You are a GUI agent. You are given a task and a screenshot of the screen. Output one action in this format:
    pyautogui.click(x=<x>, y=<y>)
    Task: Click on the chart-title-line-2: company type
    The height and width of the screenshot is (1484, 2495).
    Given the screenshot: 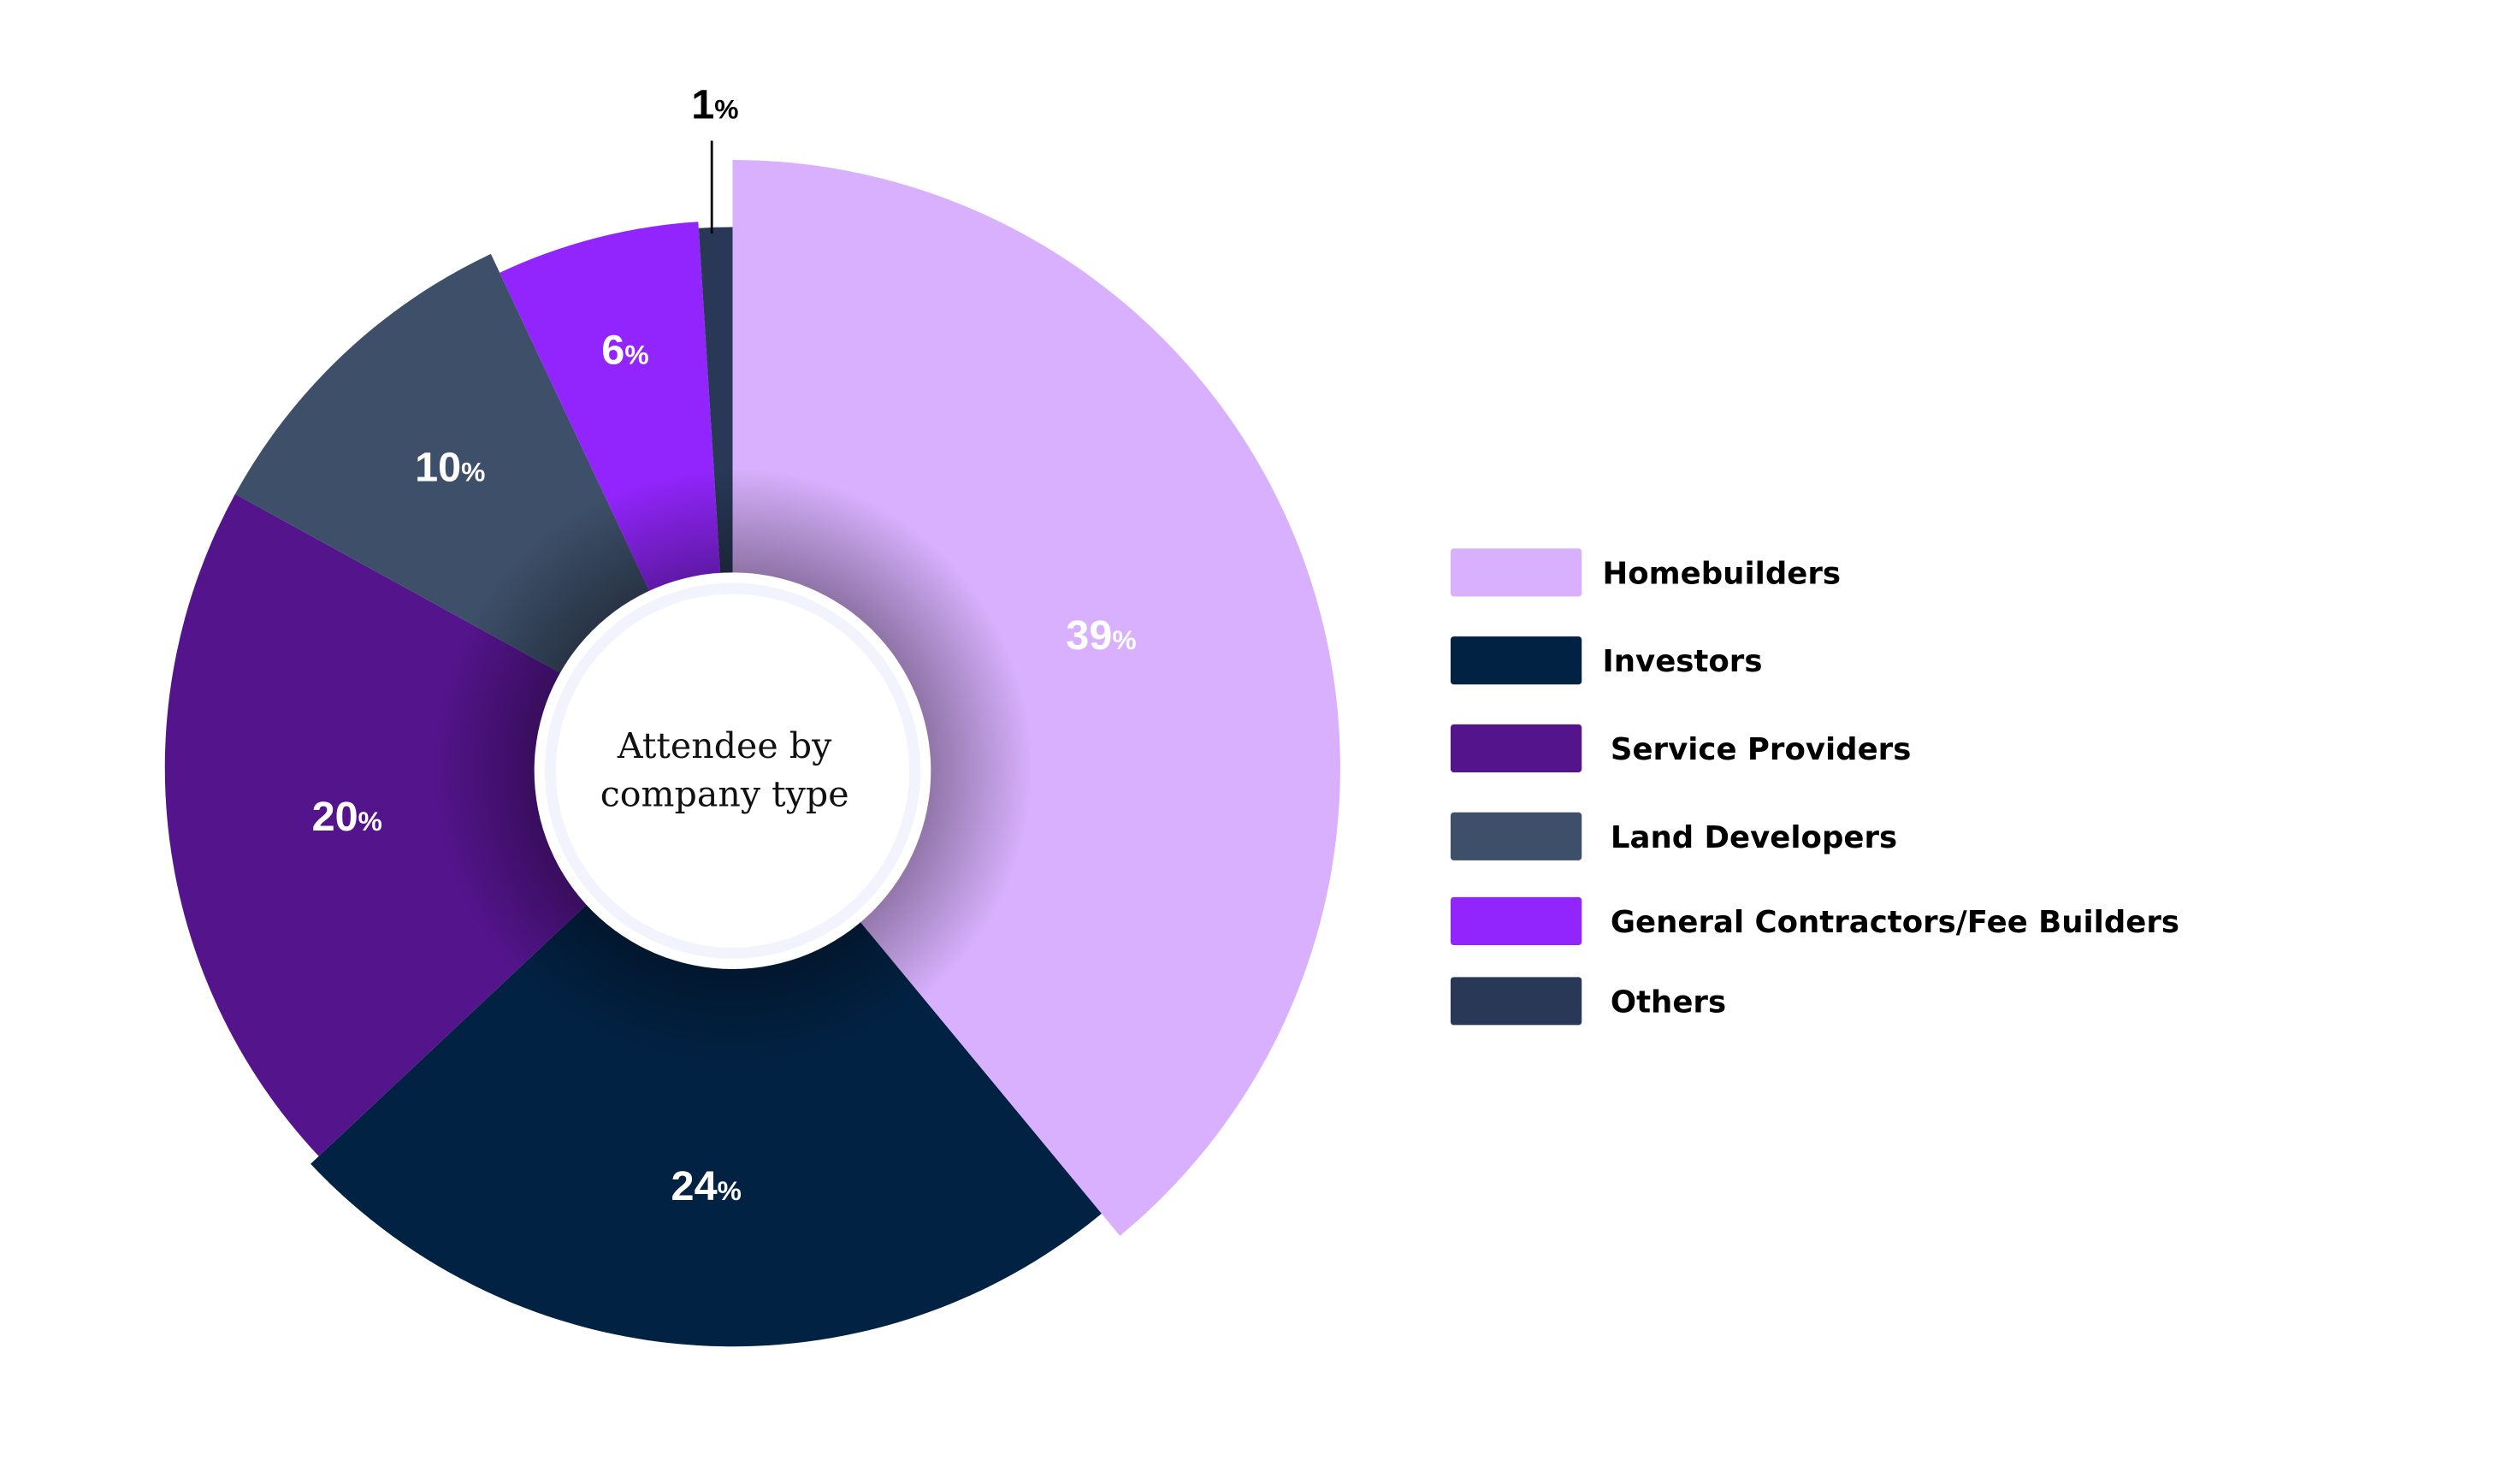 What is the action you would take?
    pyautogui.click(x=724, y=793)
    